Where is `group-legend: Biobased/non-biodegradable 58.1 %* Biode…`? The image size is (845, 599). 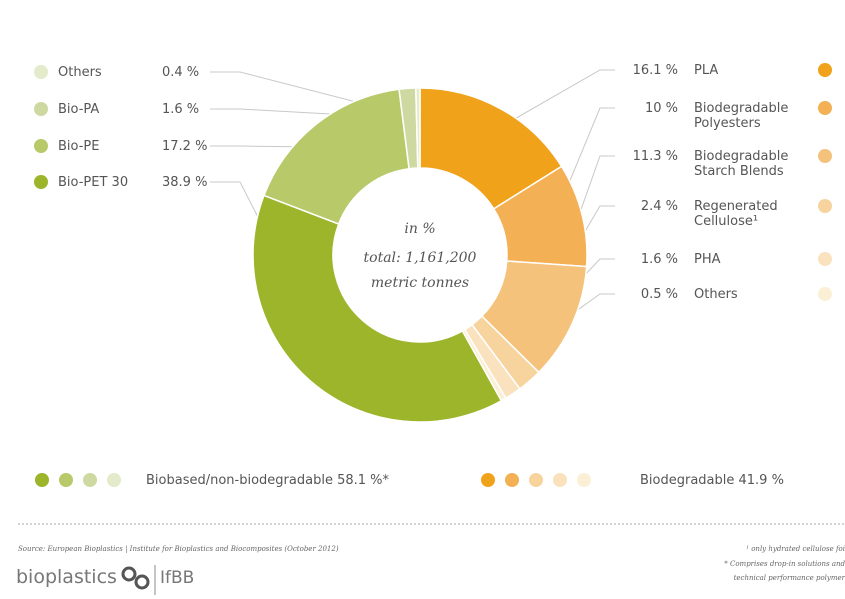 group-legend: Biobased/non-biodegradable 58.1 %* Biode… is located at coordinates (409, 480).